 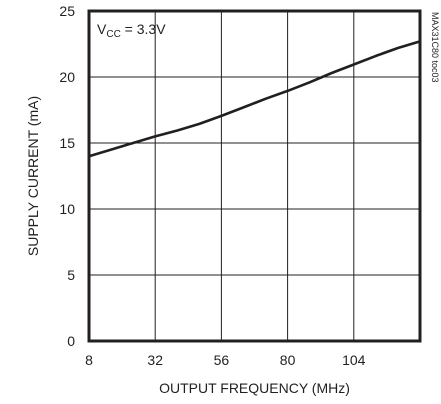 What do you see at coordinates (67, 209) in the screenshot?
I see `y-tick-label: 10` at bounding box center [67, 209].